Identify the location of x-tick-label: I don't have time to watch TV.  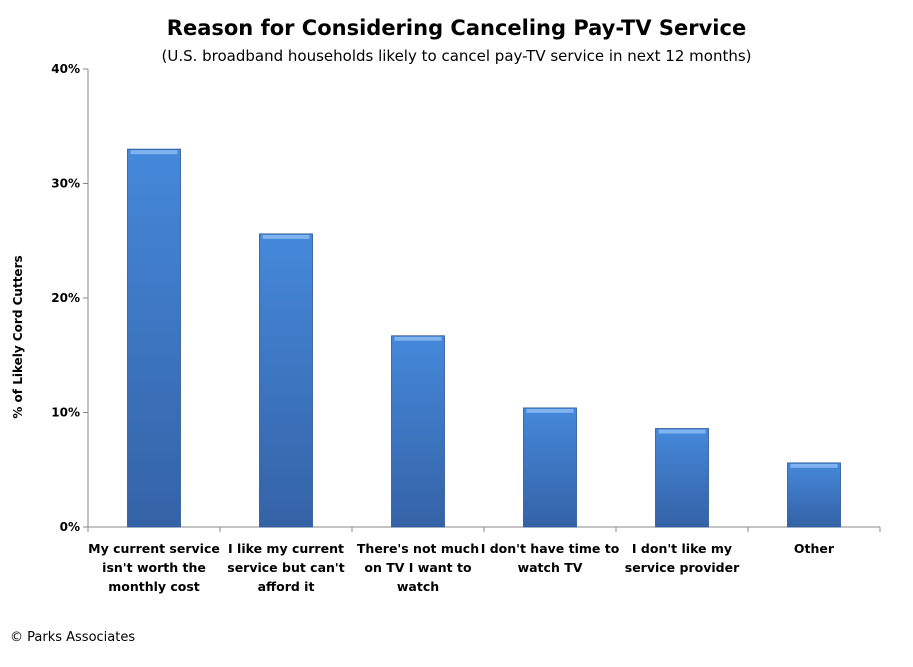
(550, 558).